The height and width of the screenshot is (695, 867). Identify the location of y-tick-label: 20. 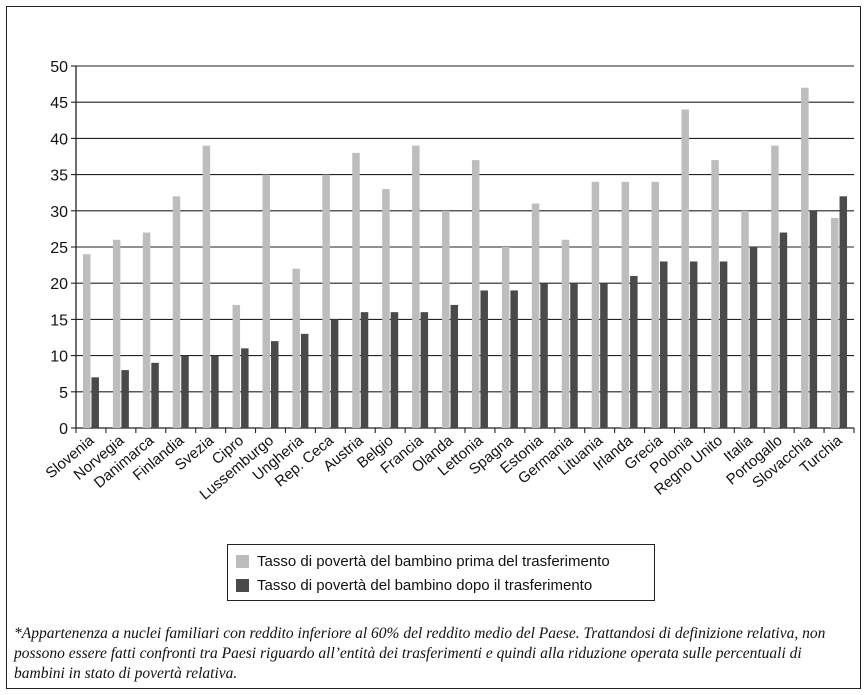
(59, 284).